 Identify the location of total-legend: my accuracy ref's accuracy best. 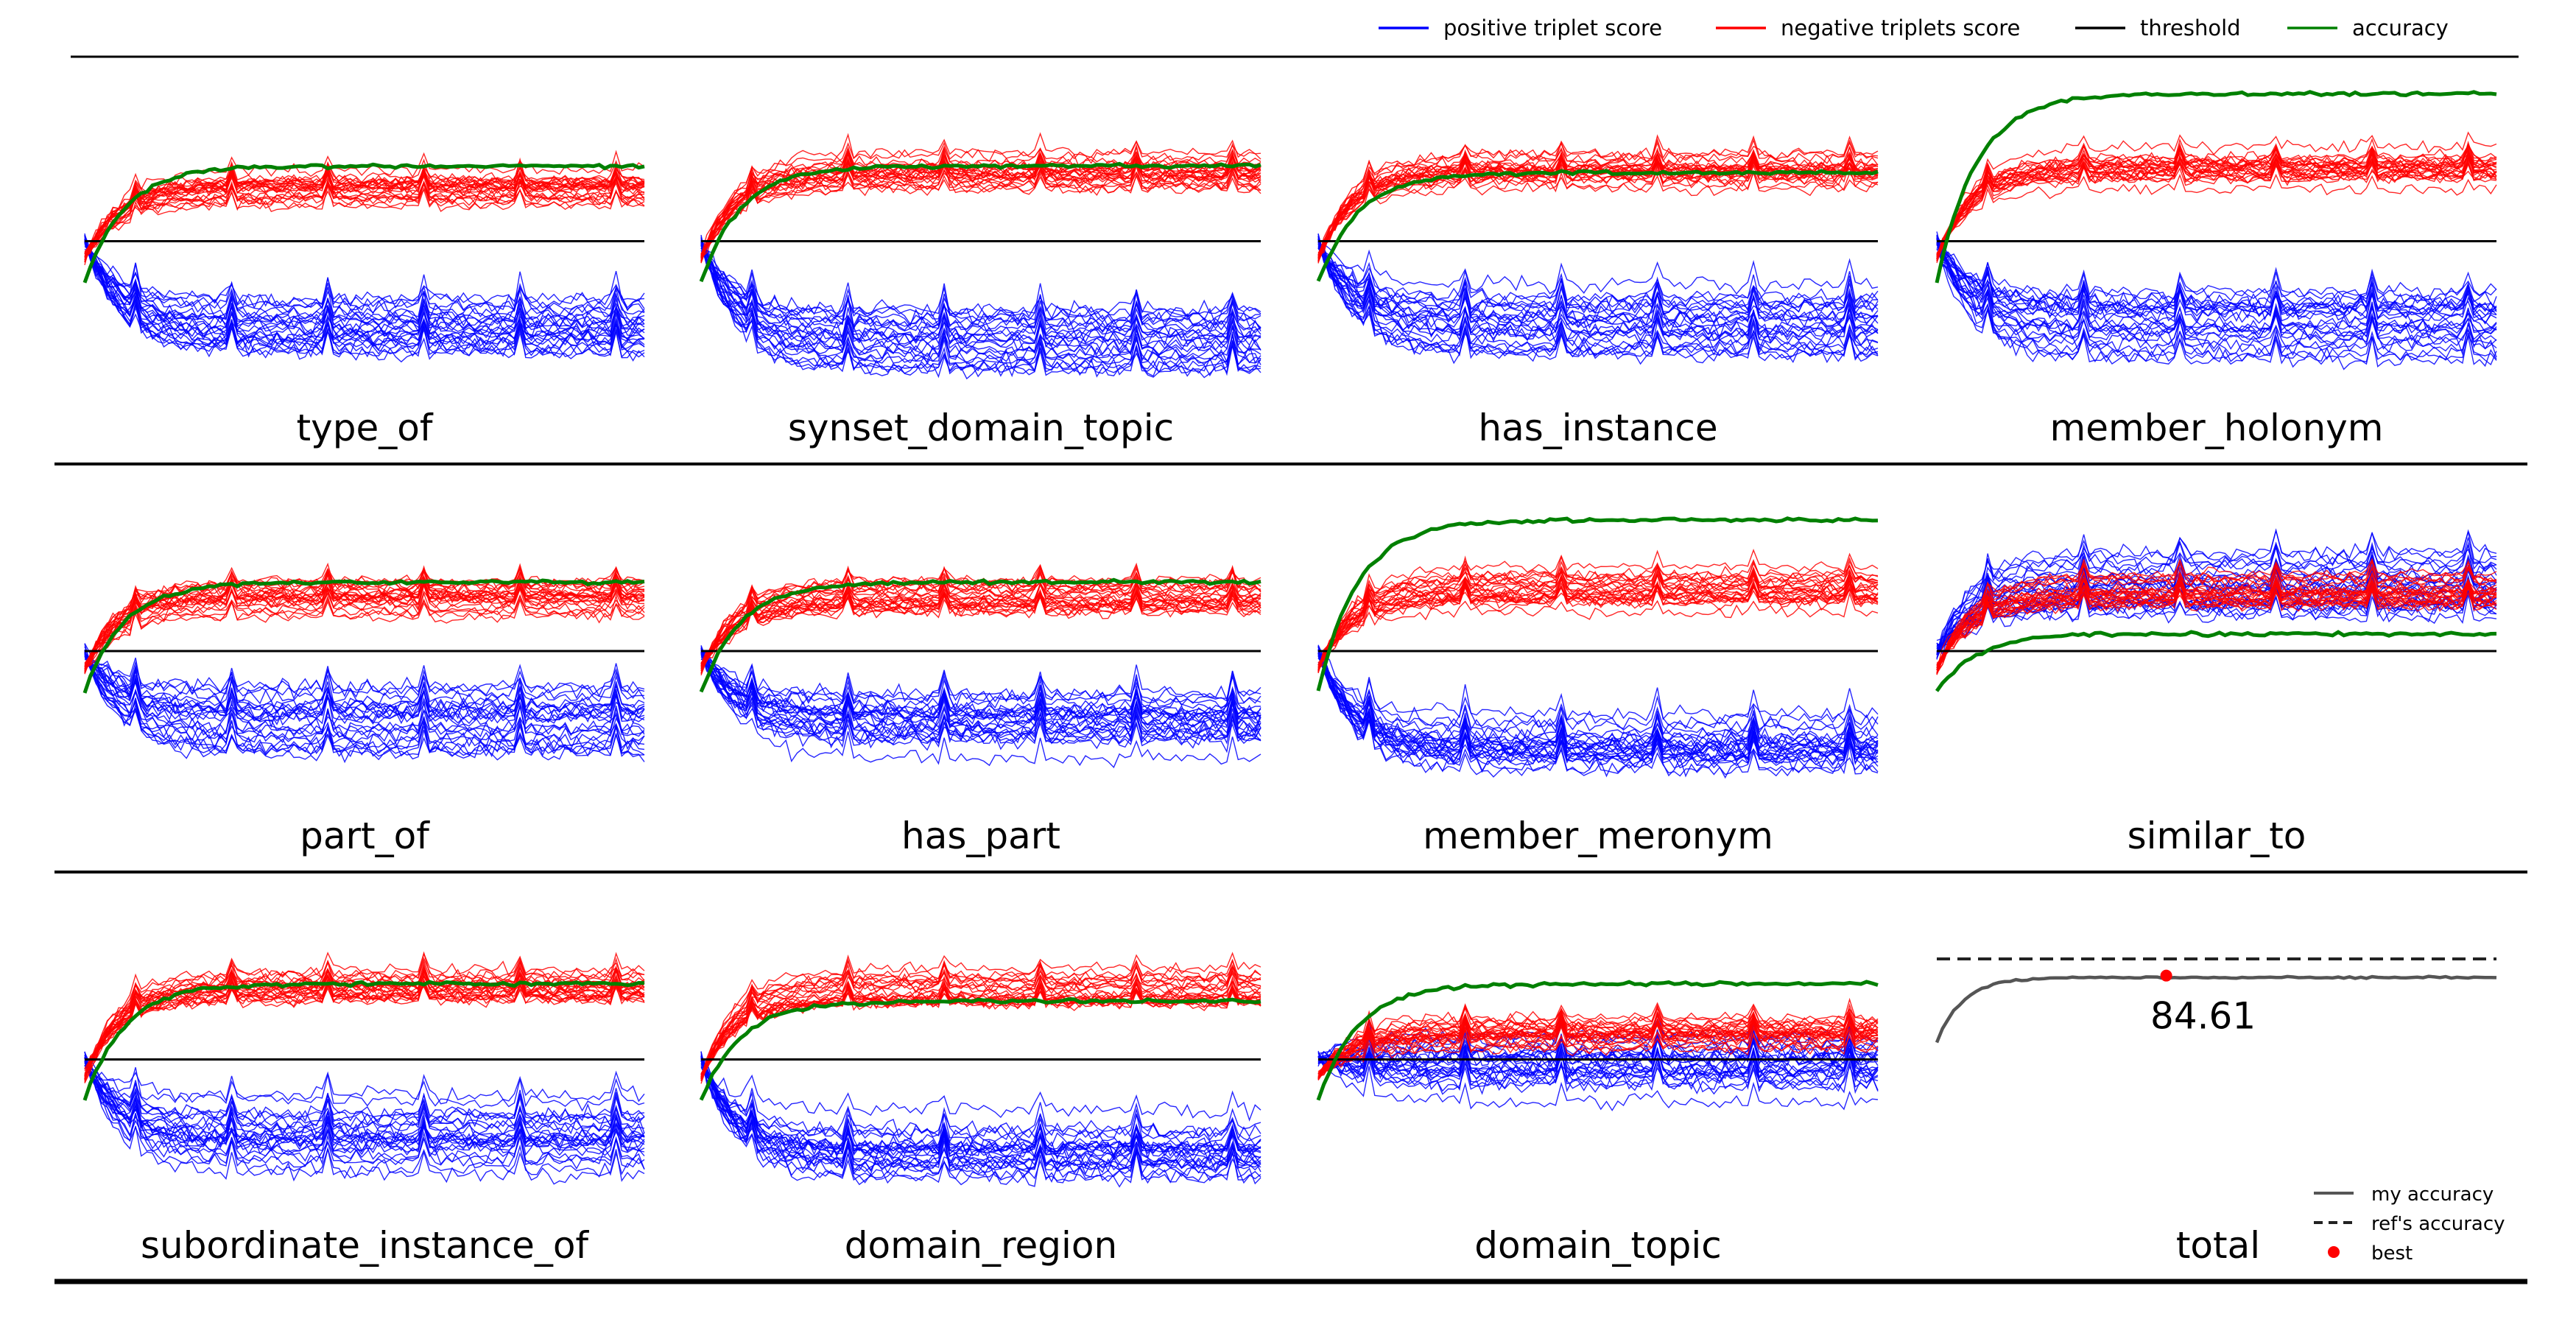
(2409, 1224).